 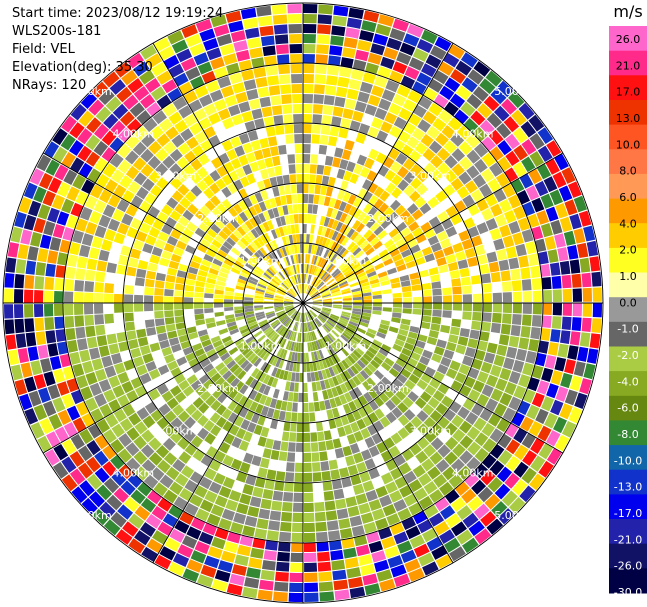 What do you see at coordinates (627, 355) in the screenshot?
I see `colorbar-tick-label: -2.0` at bounding box center [627, 355].